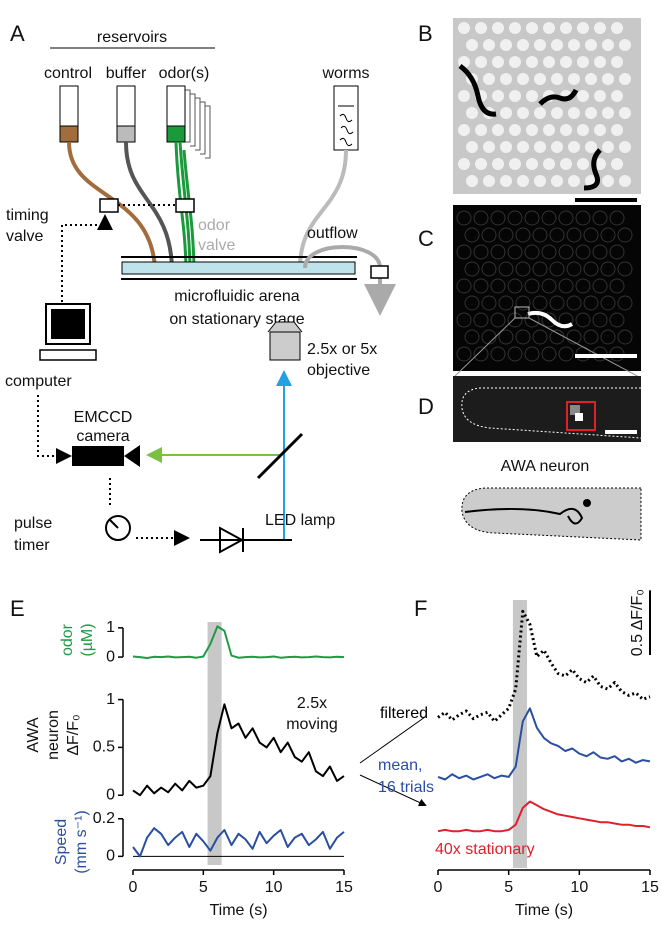  I want to click on label: 2.5x or 5x, so click(342, 349).